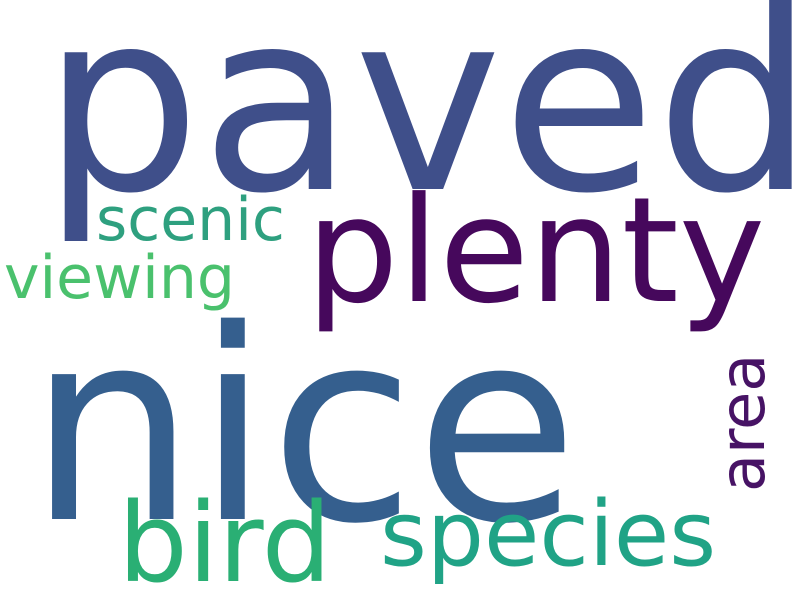 Image resolution: width=800 pixels, height=600 pixels. I want to click on word-area: area, so click(742, 422).